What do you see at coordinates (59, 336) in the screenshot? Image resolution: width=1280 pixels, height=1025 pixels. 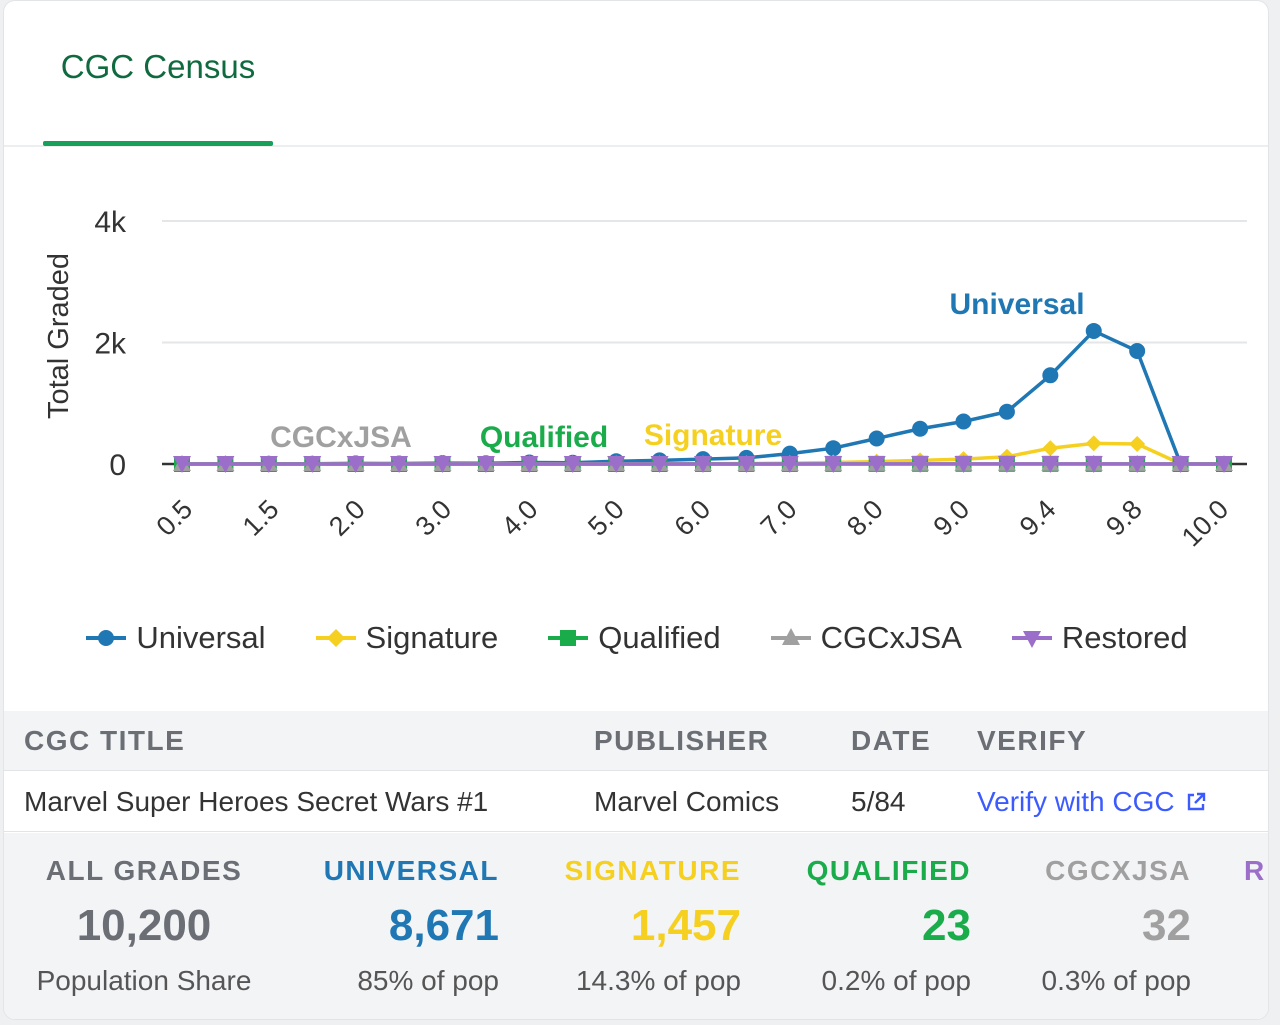 I see `y-axis-label: Total Graded` at bounding box center [59, 336].